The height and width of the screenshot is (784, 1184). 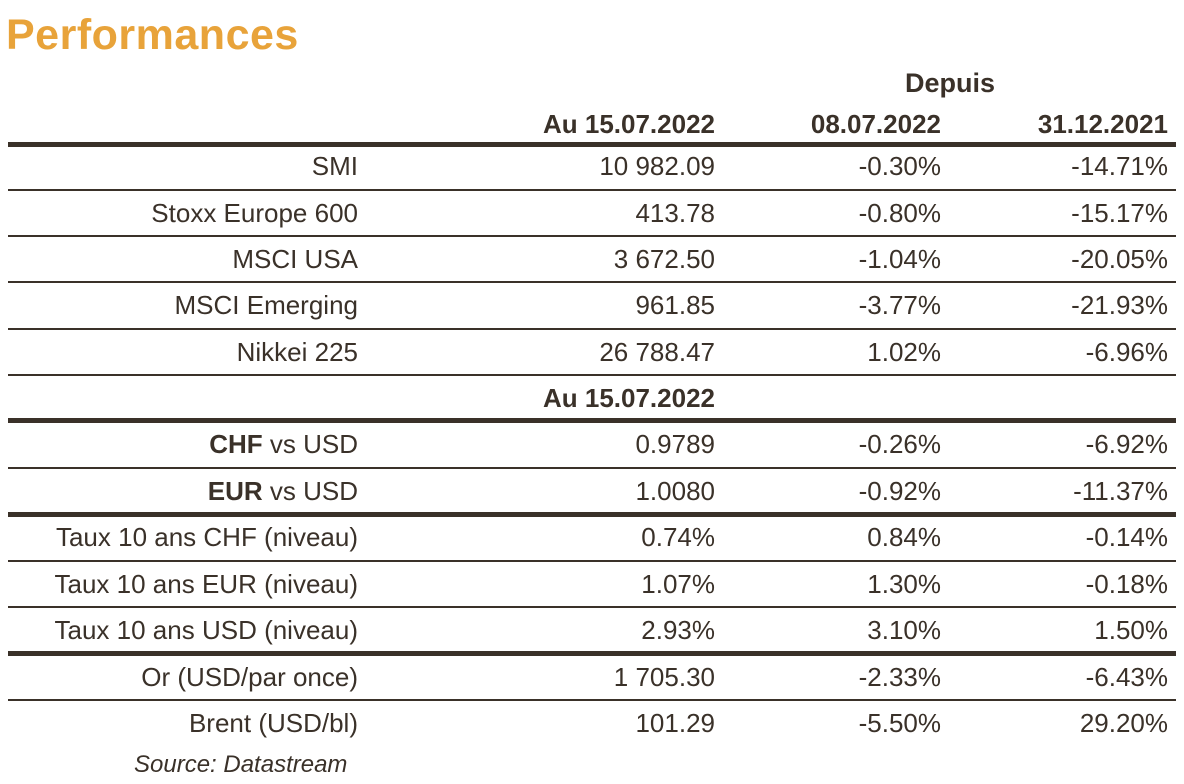 I want to click on row-value: 101.29, so click(x=675, y=722).